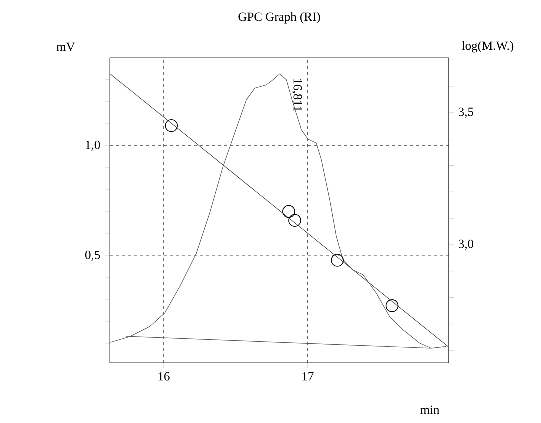 Image resolution: width=541 pixels, height=423 pixels. What do you see at coordinates (466, 245) in the screenshot?
I see `y2-tick-label: 3,0` at bounding box center [466, 245].